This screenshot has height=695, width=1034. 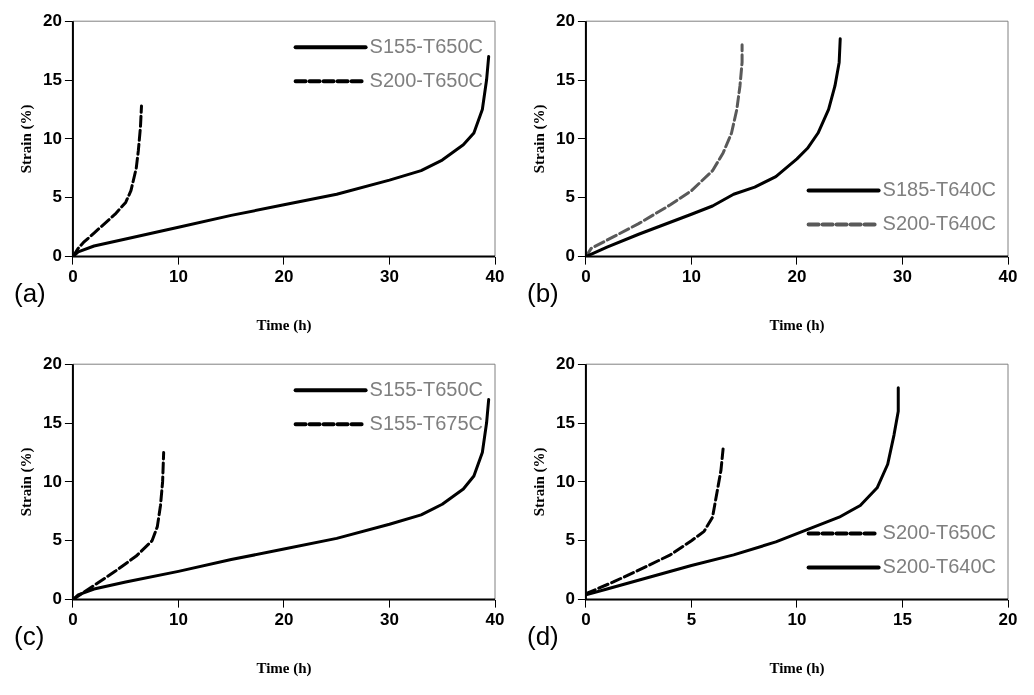 I want to click on legend-label: S155-T675C, so click(x=426, y=422).